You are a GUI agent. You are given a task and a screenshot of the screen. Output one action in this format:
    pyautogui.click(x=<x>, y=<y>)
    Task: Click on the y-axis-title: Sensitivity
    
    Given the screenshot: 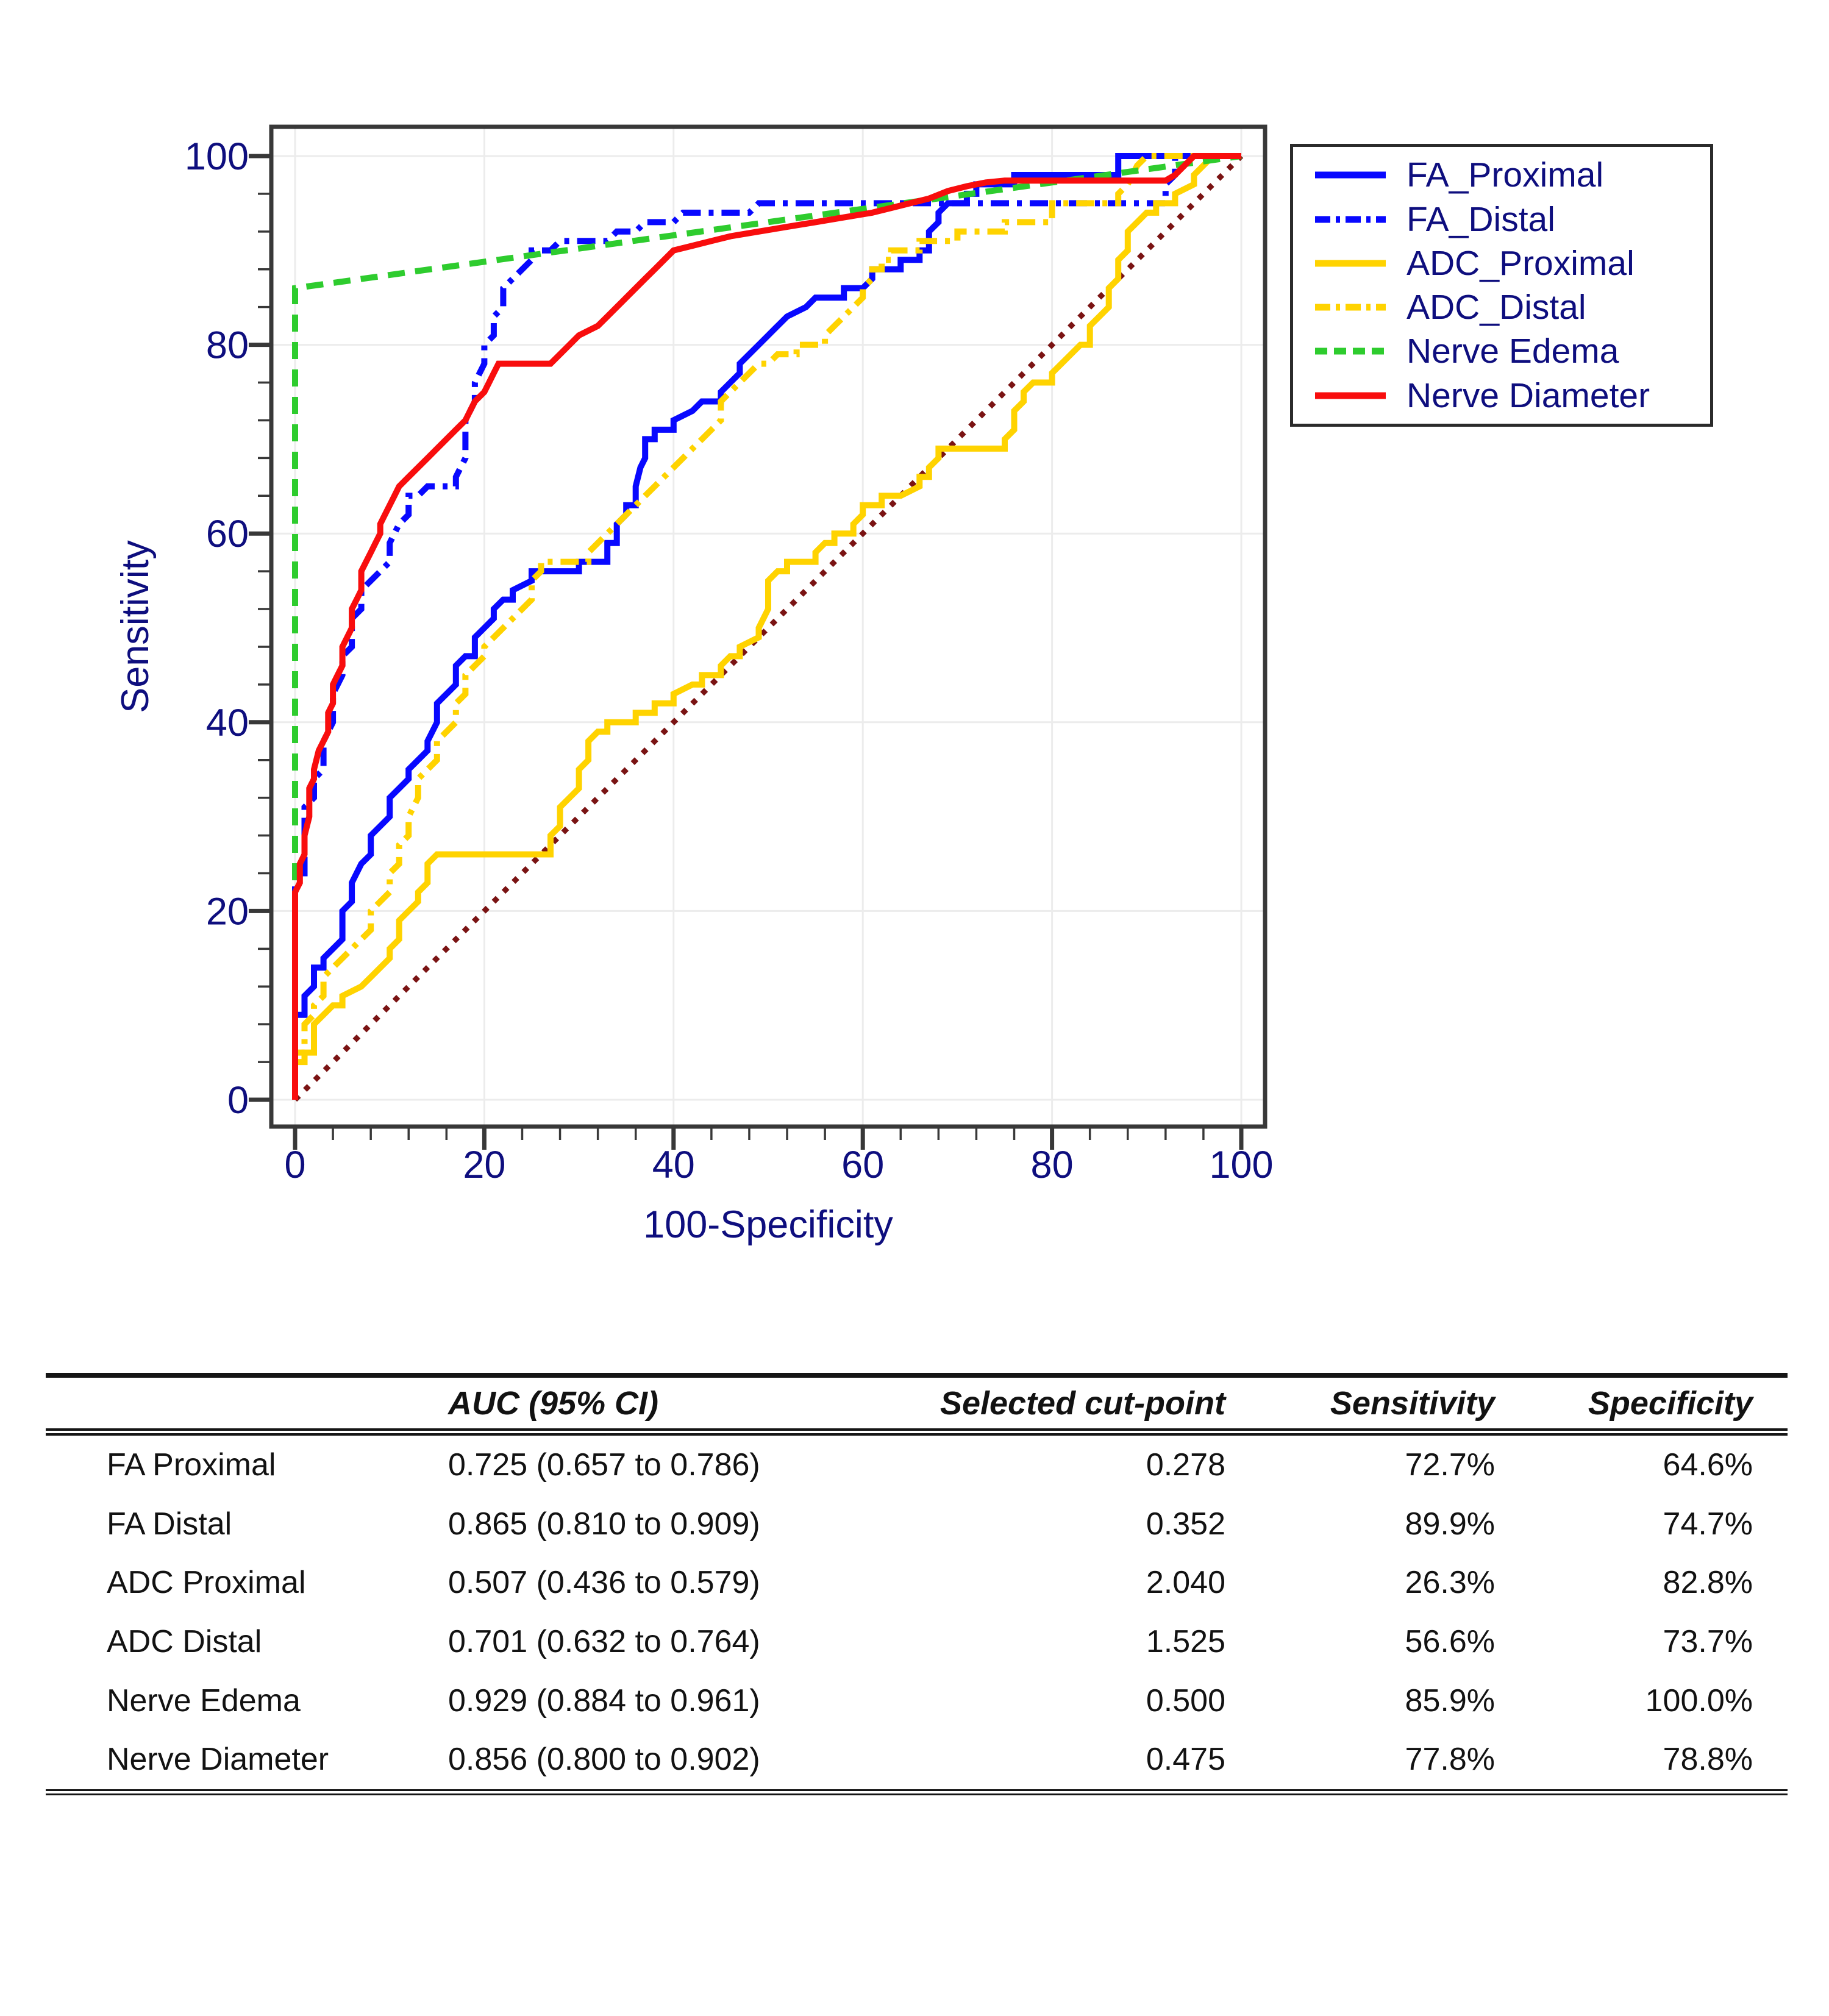 What is the action you would take?
    pyautogui.click(x=135, y=626)
    